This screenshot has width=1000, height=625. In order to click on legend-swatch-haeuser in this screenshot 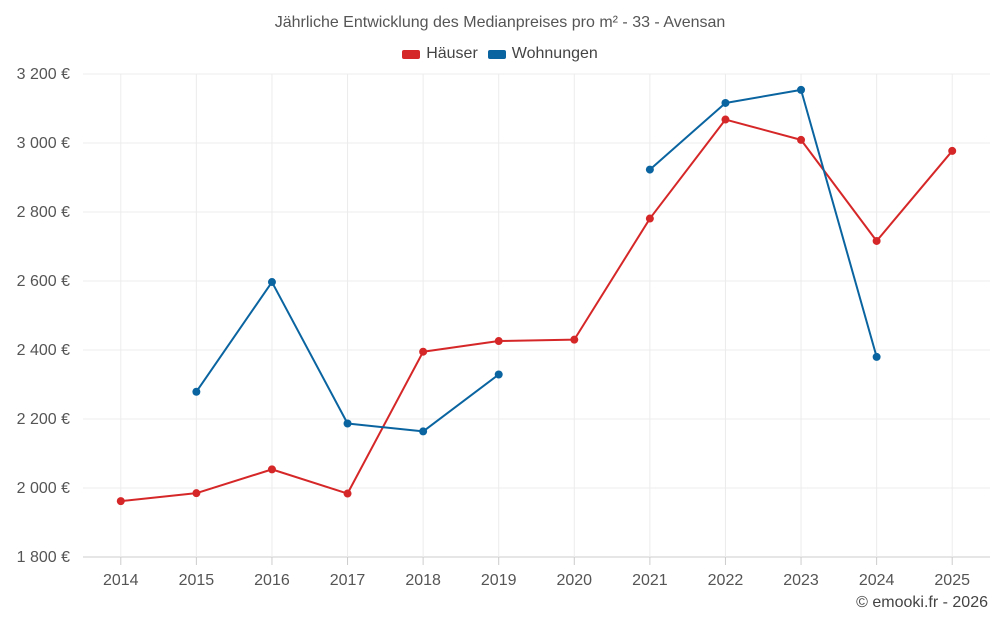, I will do `click(411, 54)`.